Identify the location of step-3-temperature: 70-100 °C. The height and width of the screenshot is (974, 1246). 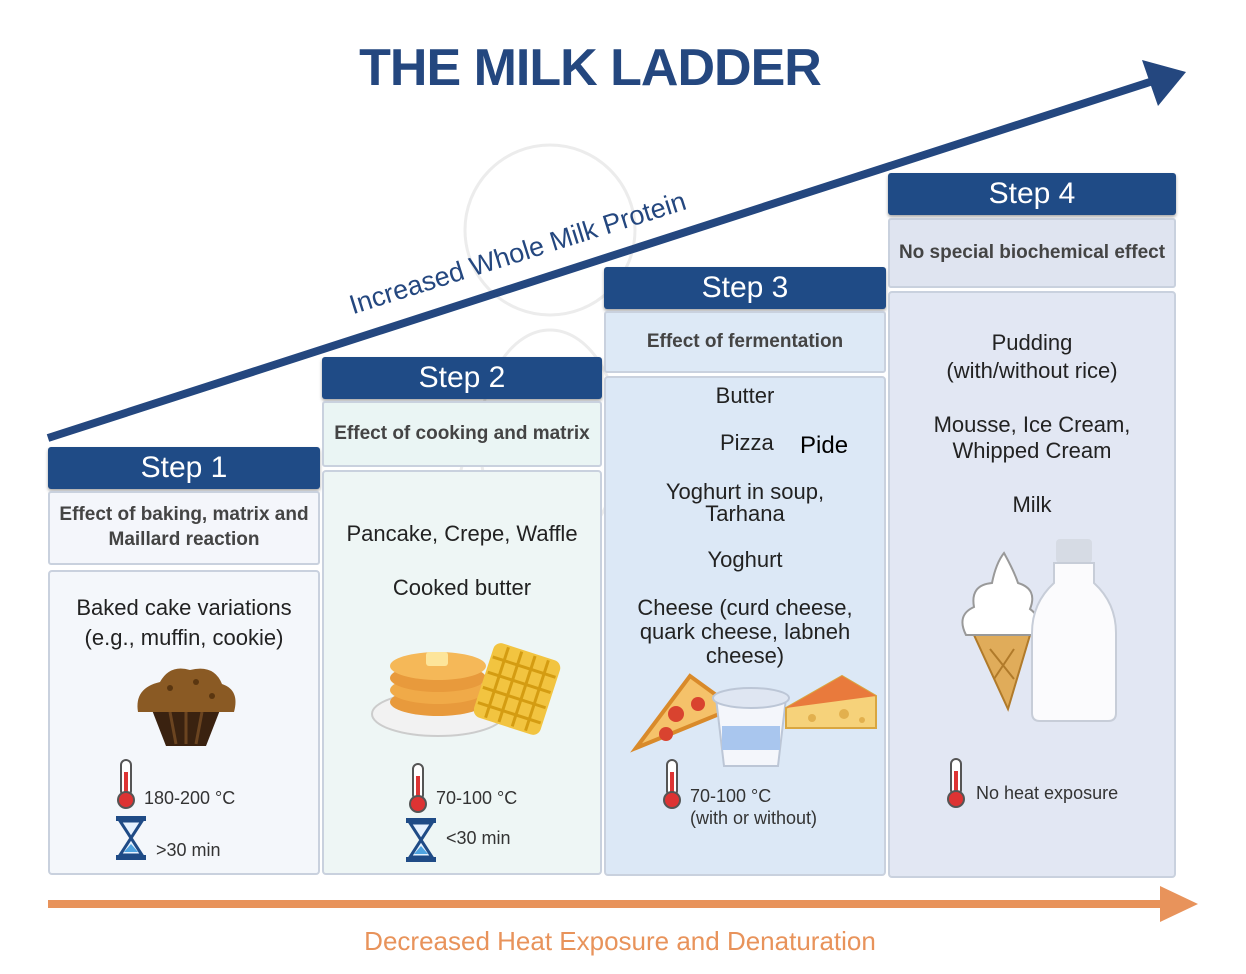
(731, 796).